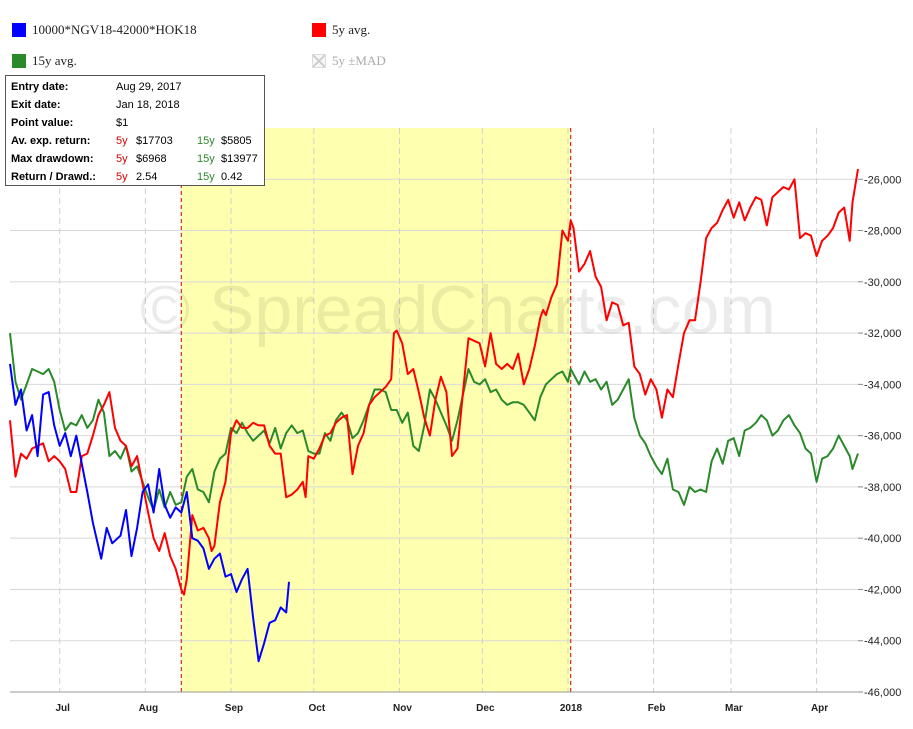  I want to click on max-drawdown-row: Max drawdown: 5y $6968 15y $13977, so click(136, 161).